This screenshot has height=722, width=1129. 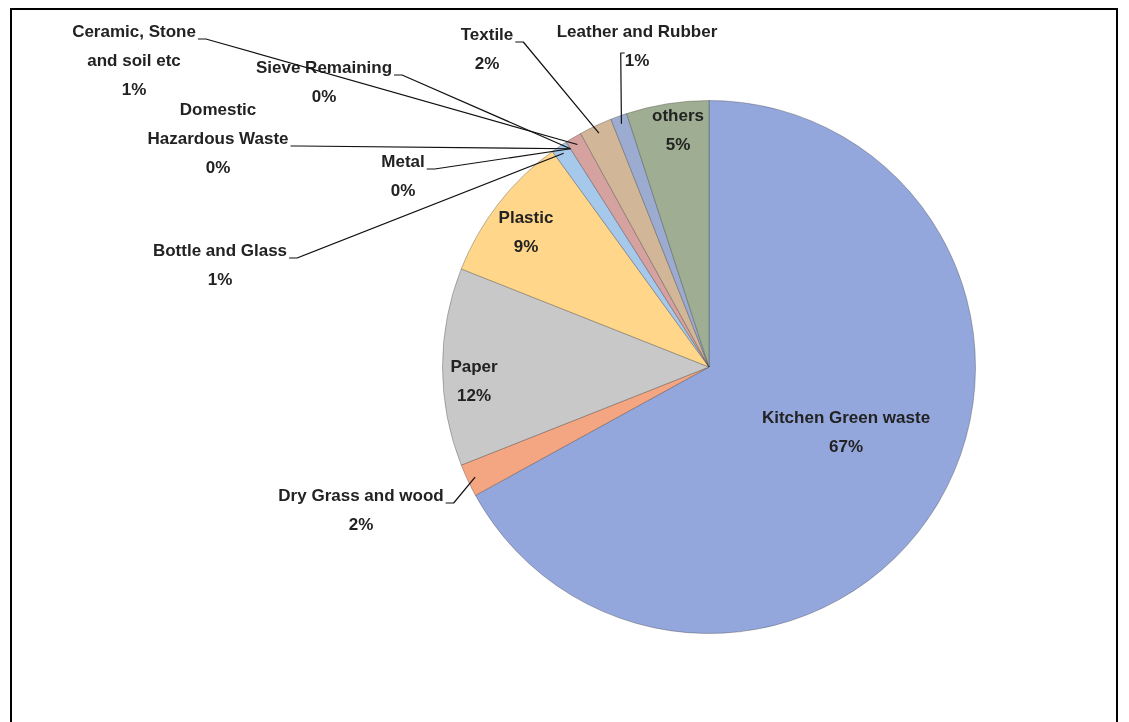 I want to click on slice-label: Plastic, so click(x=526, y=217).